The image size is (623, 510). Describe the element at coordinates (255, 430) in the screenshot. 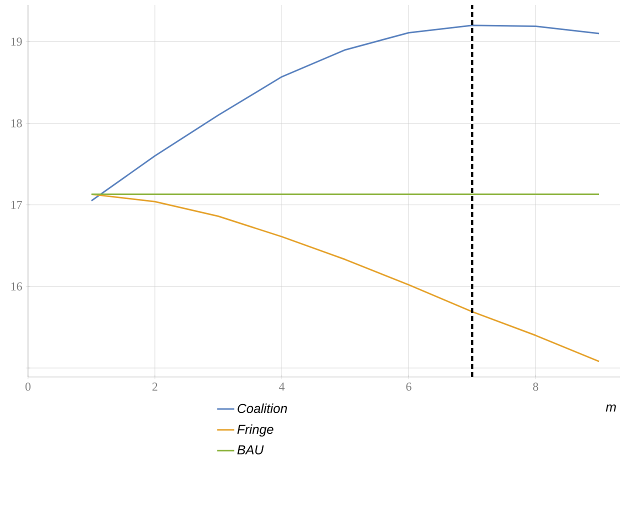

I see `legend-label: Fringe` at that location.